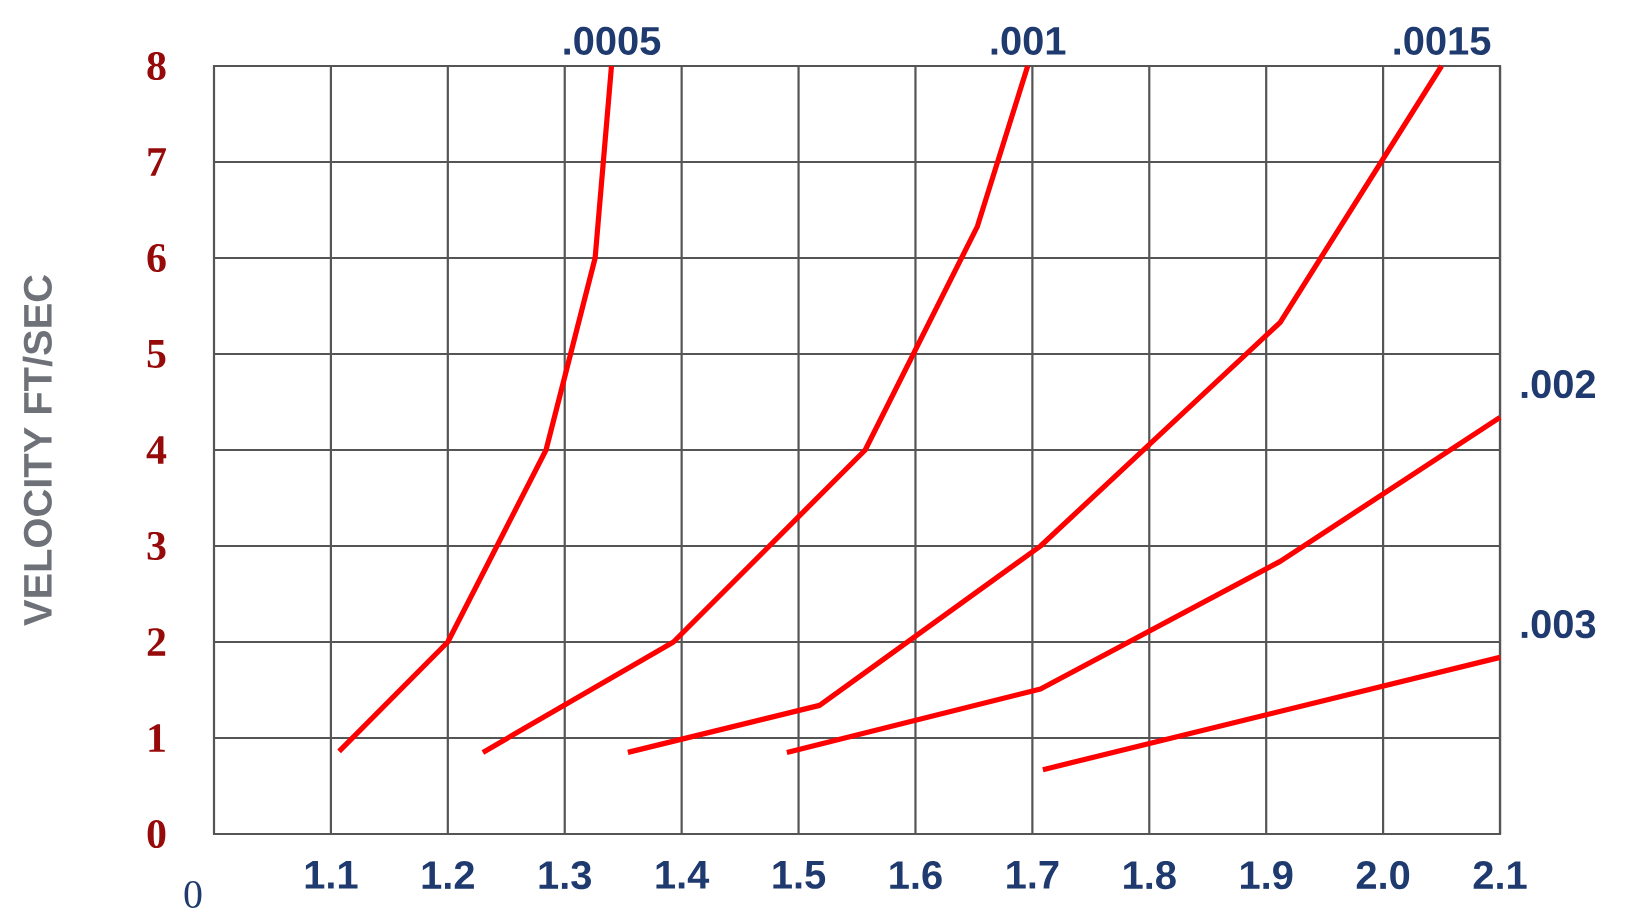  I want to click on y-tick-label: 5, so click(156, 354).